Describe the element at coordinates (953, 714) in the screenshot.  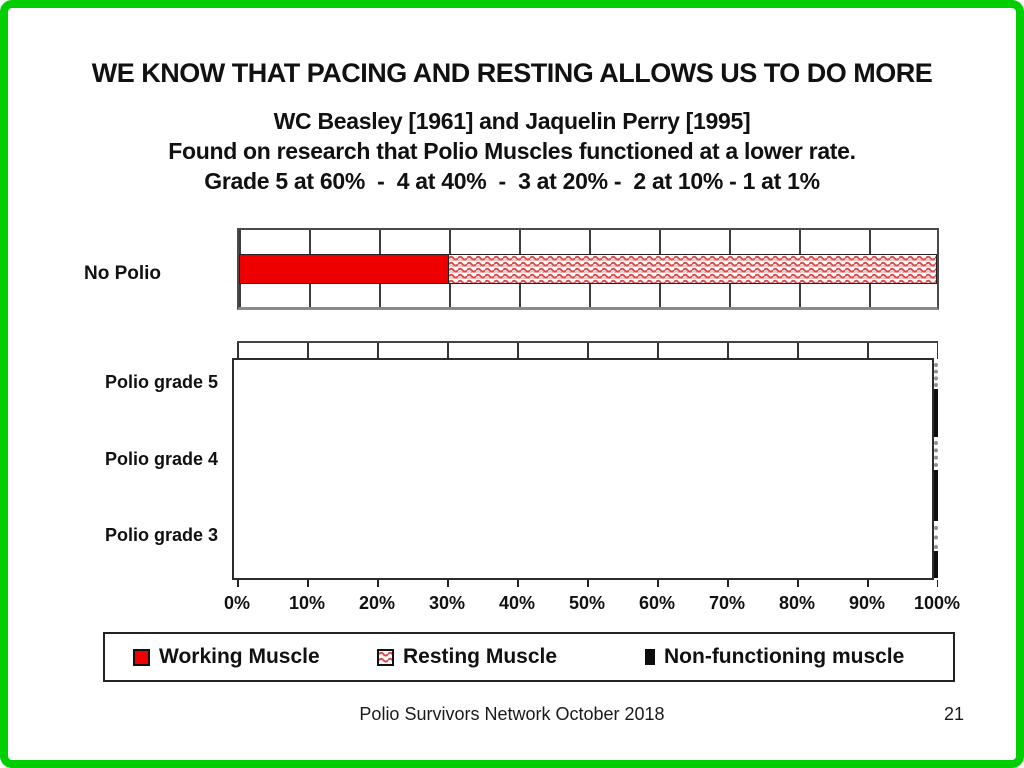
I see `page-number: 21` at that location.